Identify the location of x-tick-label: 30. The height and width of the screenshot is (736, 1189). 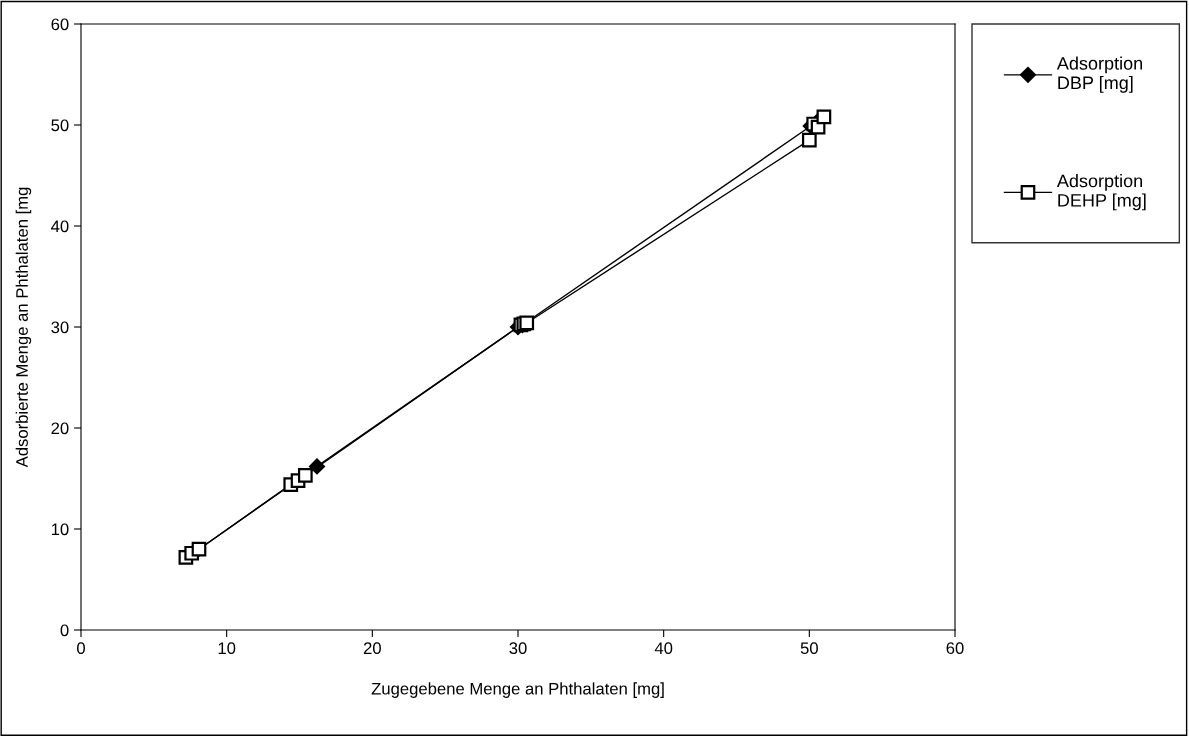
(518, 648).